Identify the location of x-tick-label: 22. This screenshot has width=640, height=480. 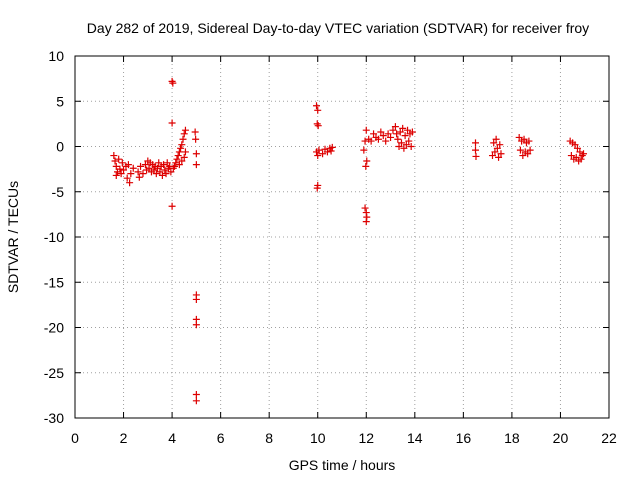
(609, 438).